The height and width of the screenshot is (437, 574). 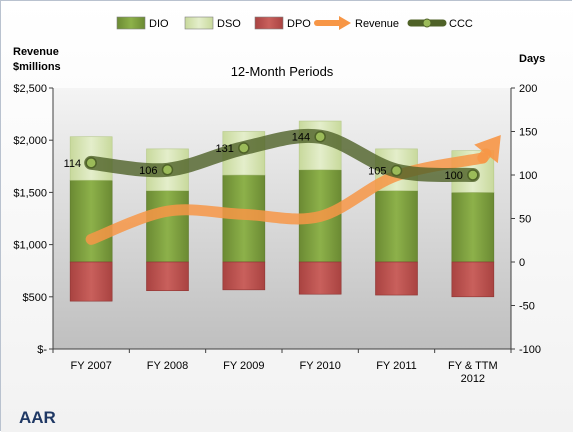 I want to click on legend-label: CCC, so click(x=461, y=24).